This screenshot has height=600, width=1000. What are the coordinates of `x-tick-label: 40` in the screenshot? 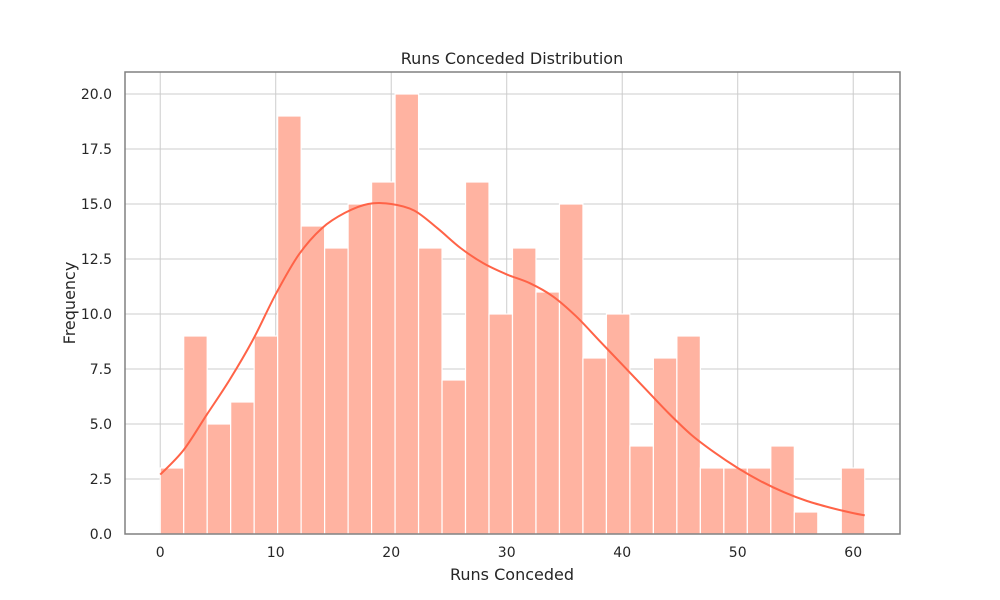 It's located at (622, 553).